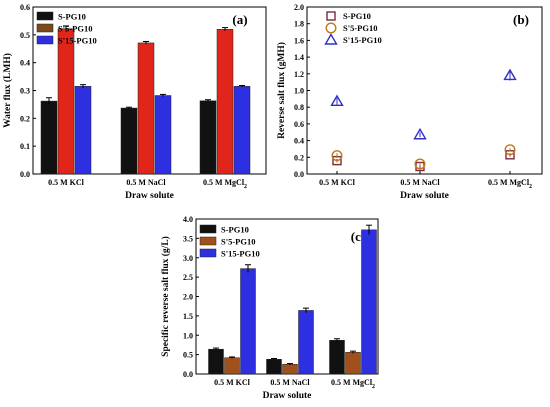  I want to click on y-tick-label: 4.0, so click(188, 219).